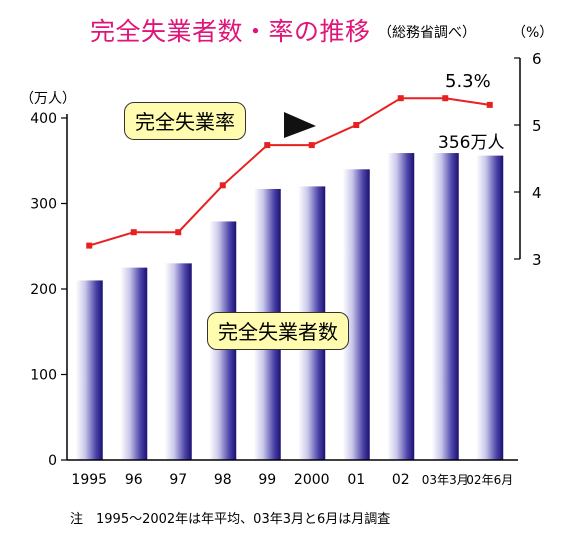  Describe the element at coordinates (185, 121) in the screenshot. I see `rate-series-label: 完全失業率` at that location.